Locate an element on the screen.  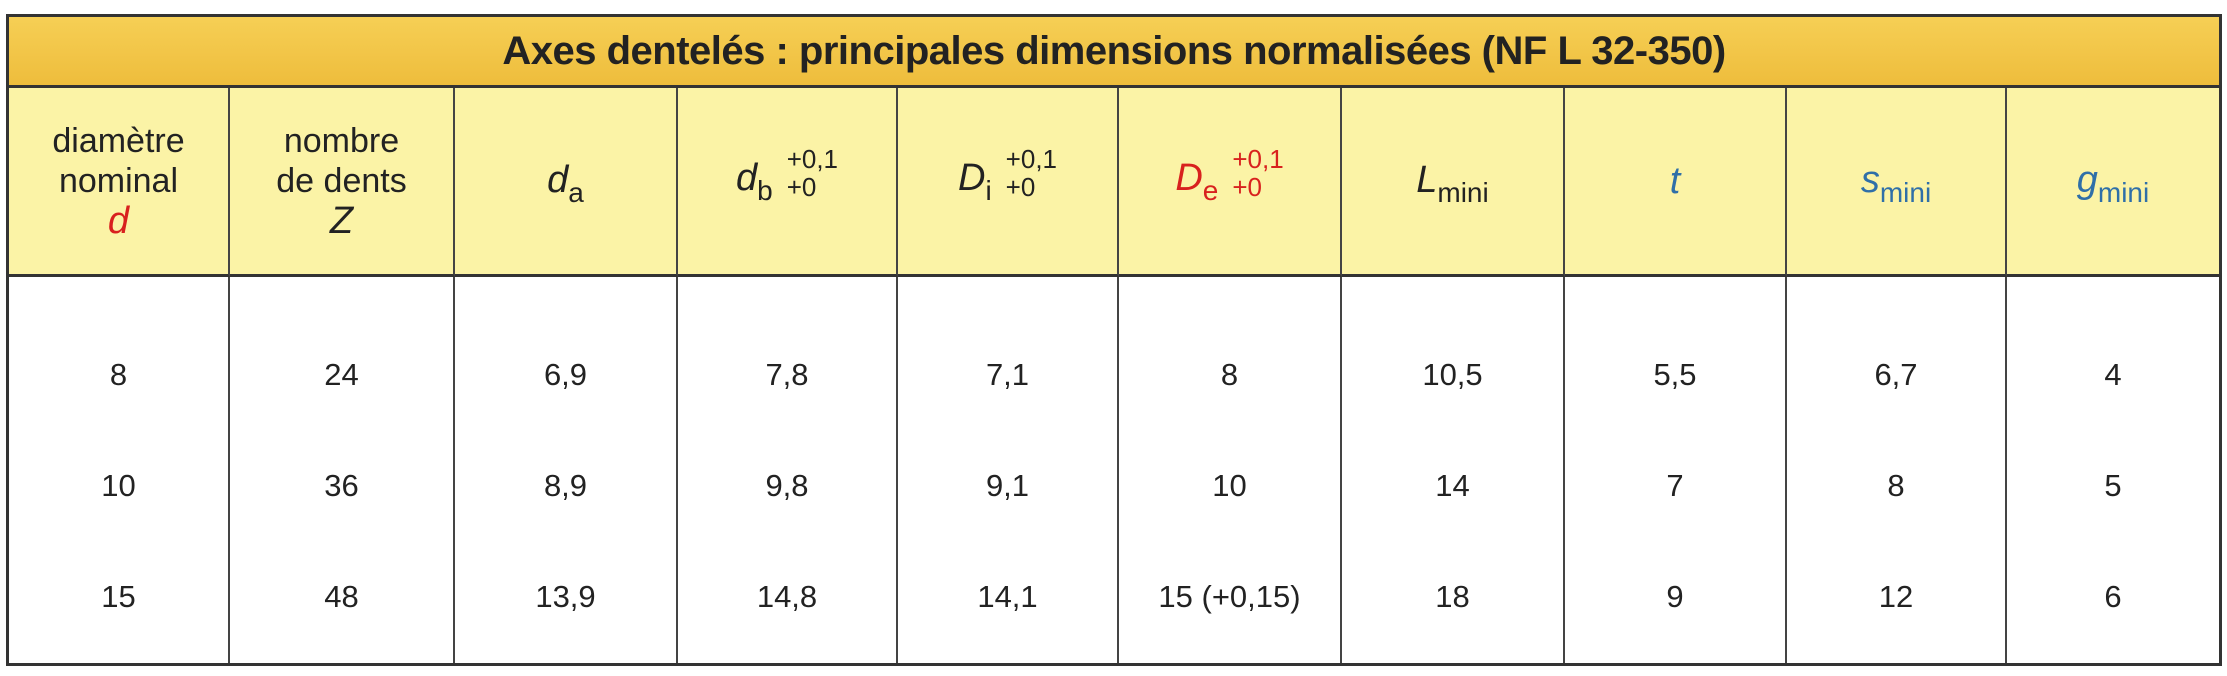
table-cell: 6,7 is located at coordinates (1897, 353).